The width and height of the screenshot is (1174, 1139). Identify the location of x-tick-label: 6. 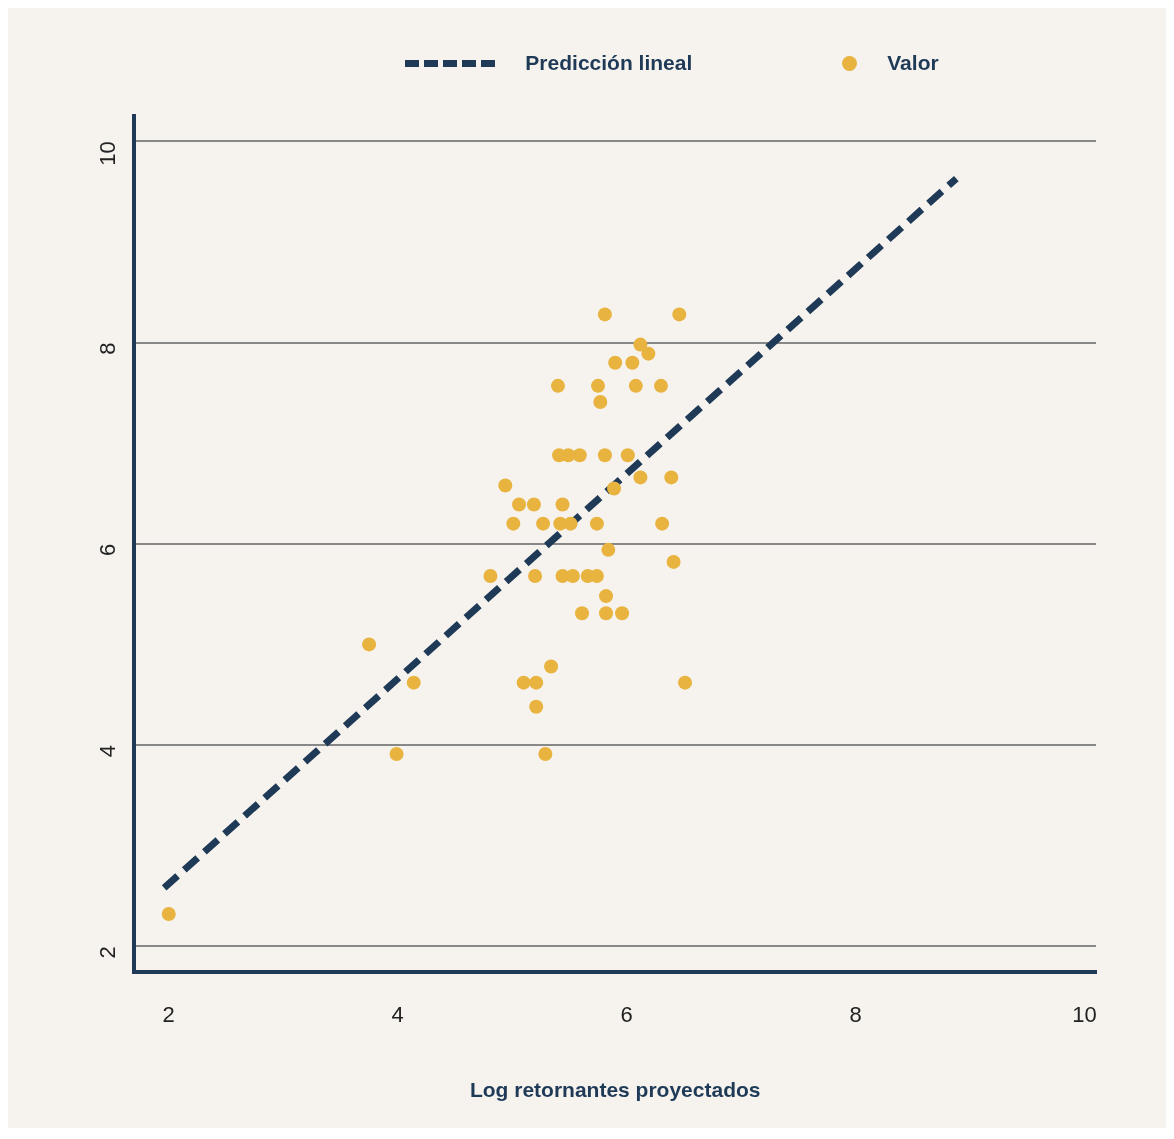
(626, 1014).